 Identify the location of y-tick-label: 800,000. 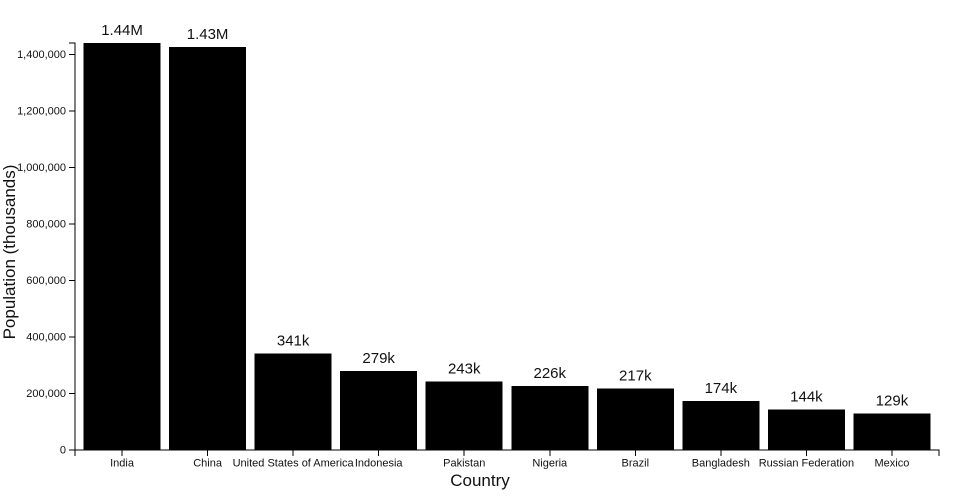
(46, 224).